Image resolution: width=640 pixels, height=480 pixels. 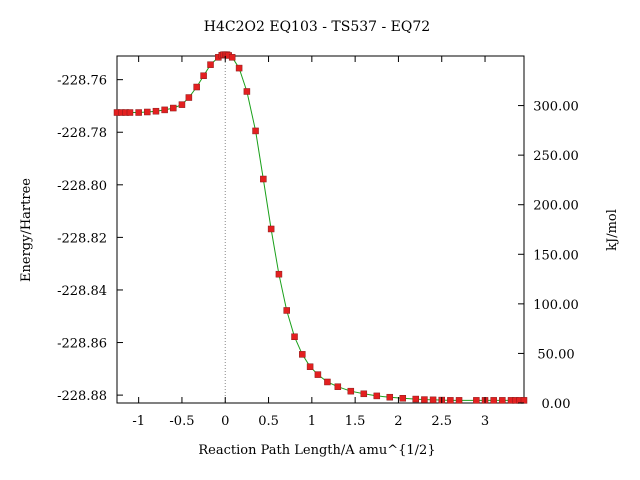 What do you see at coordinates (82, 186) in the screenshot?
I see `y-tick-label: -228.80` at bounding box center [82, 186].